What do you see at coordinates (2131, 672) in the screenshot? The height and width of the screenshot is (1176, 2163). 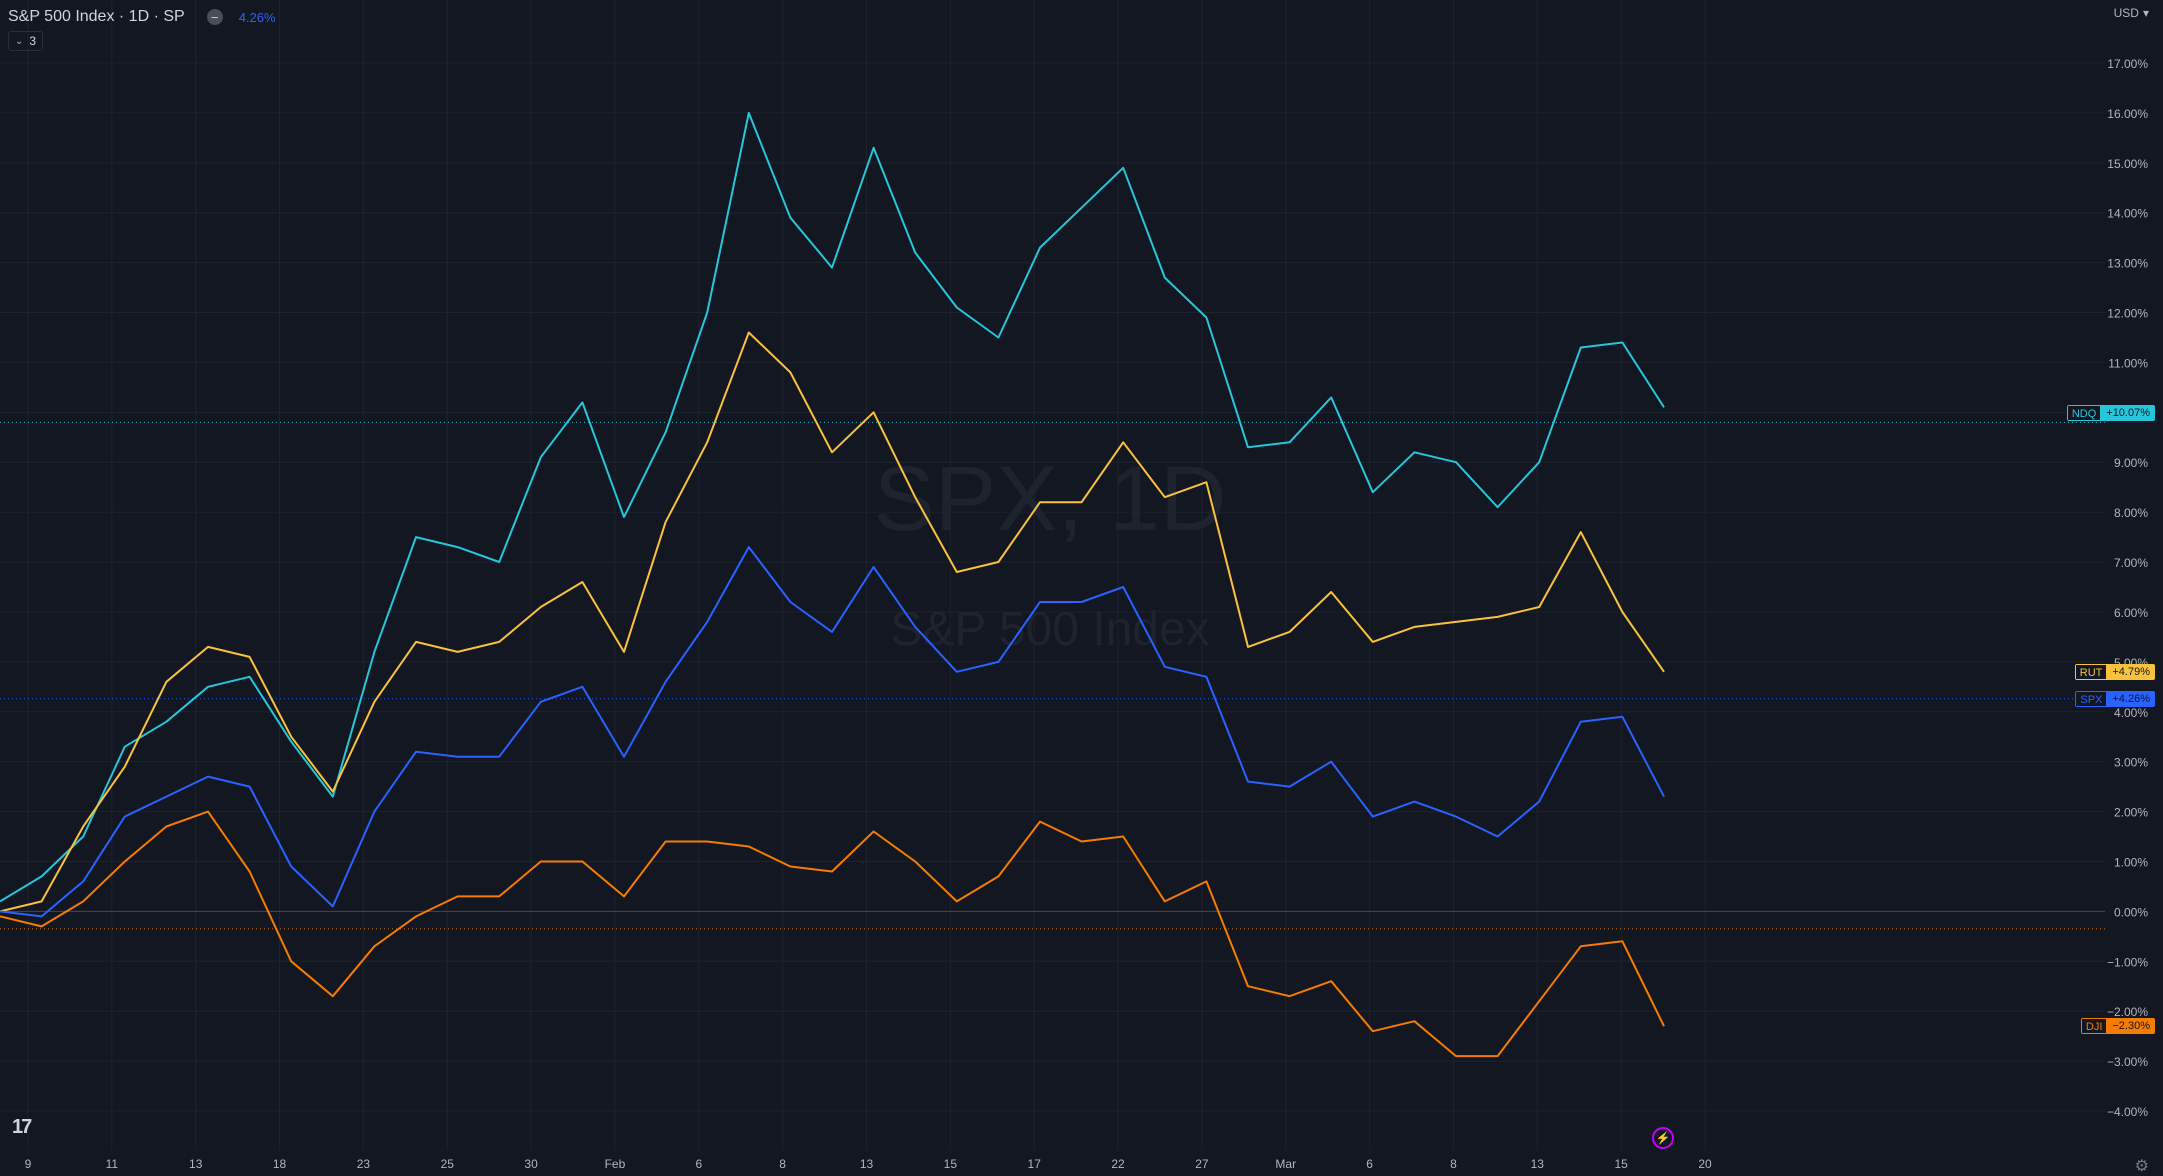 I see `price-tag-value: +4.79%` at bounding box center [2131, 672].